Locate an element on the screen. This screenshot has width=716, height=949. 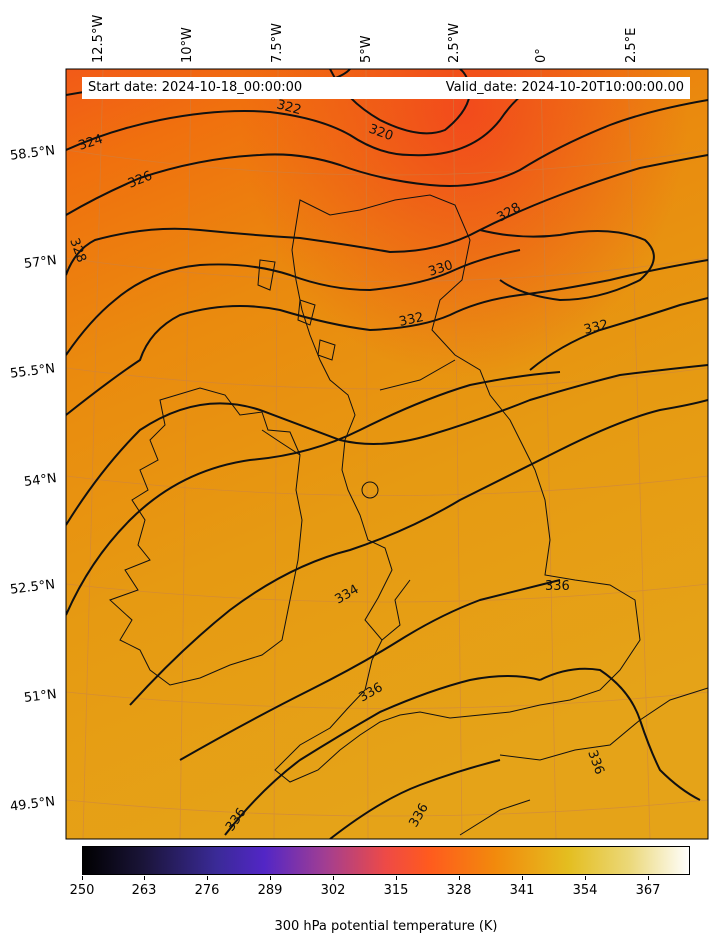
contour-332b is located at coordinates (618, 334).